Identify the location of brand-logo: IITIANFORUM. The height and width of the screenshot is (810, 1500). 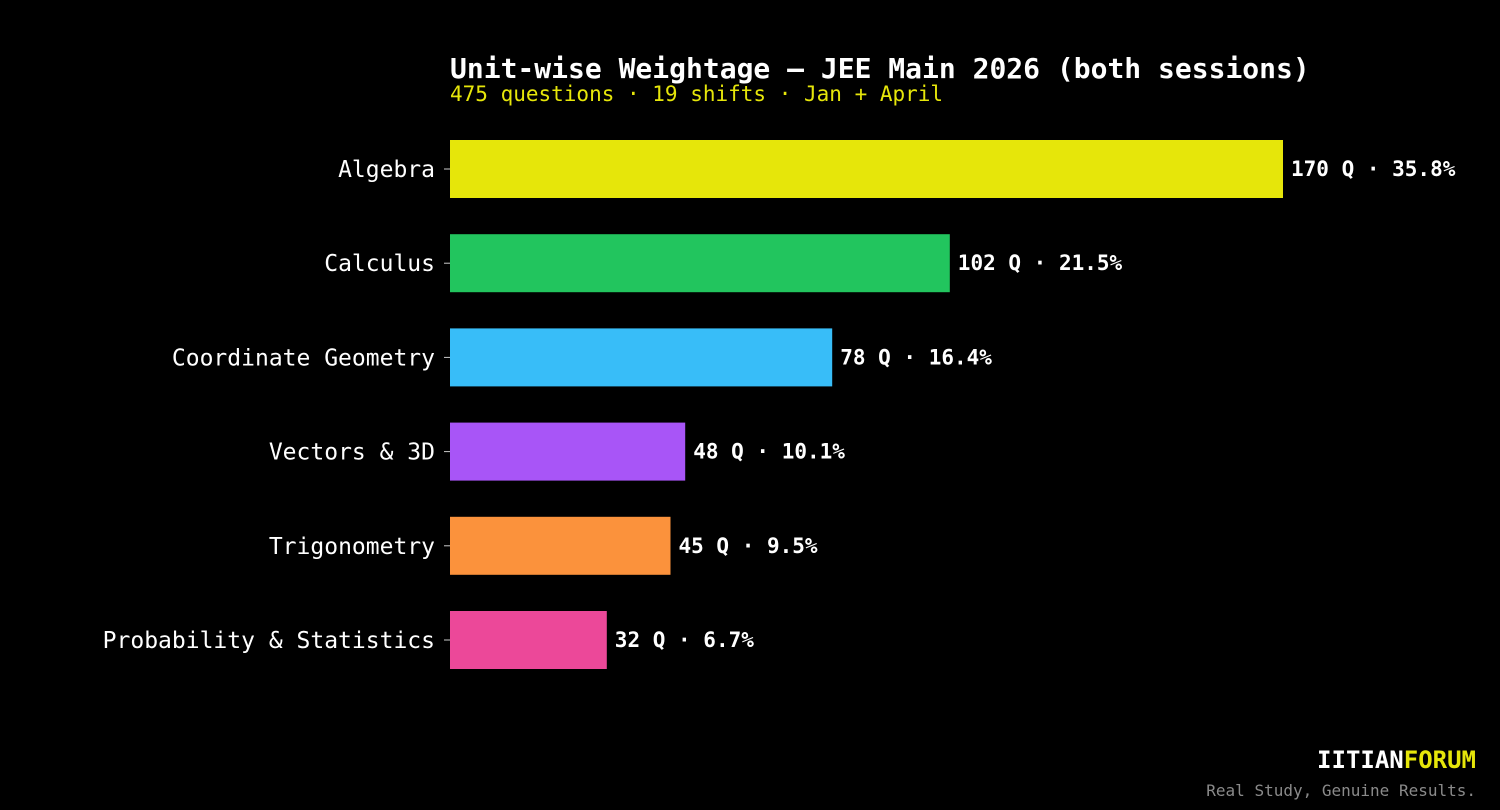
(1396, 760).